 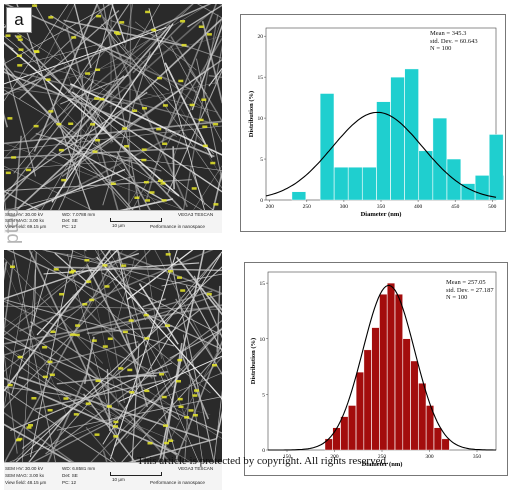 I want to click on x-tick-4: 350, so click(x=477, y=457).